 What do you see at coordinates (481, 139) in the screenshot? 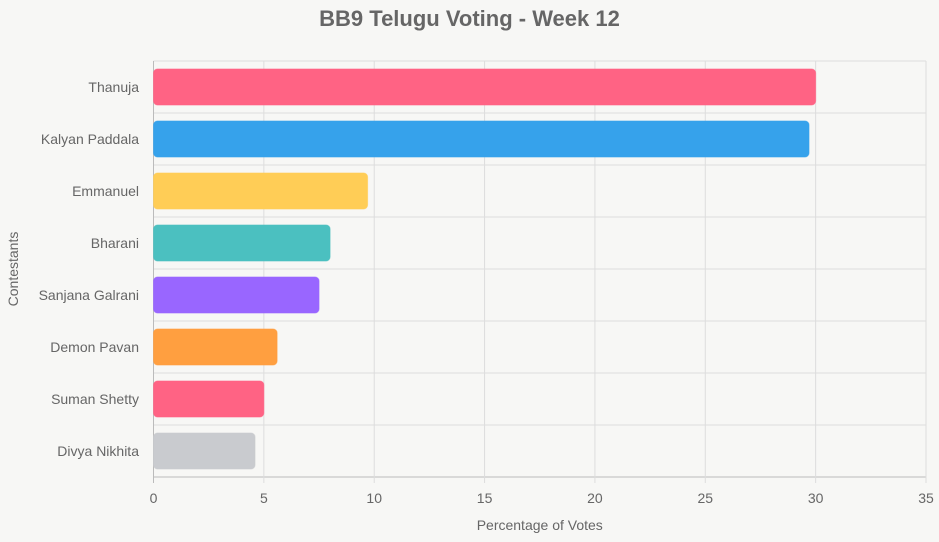
I see `bar-kalyan-paddala` at bounding box center [481, 139].